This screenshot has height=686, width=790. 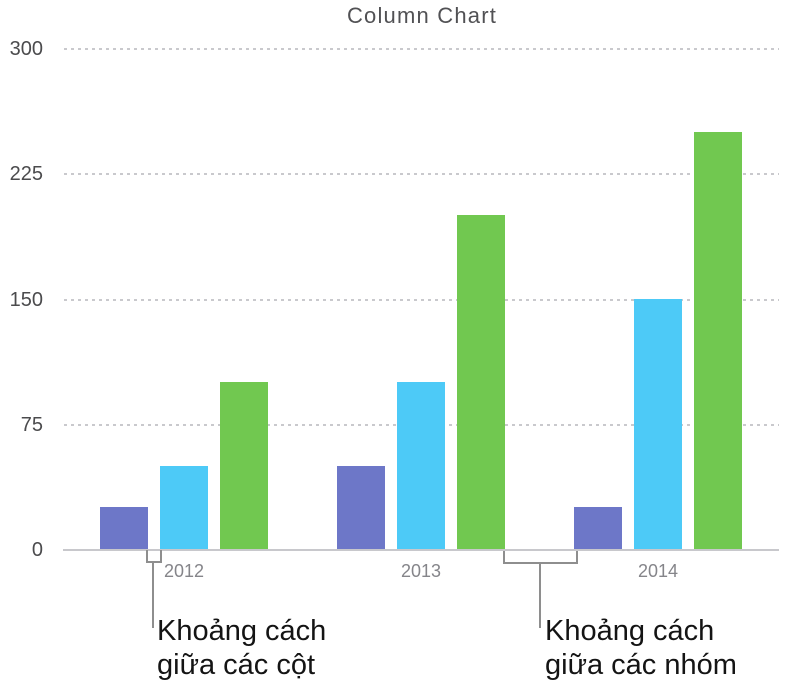 What do you see at coordinates (236, 665) in the screenshot?
I see `column-gap-label-line2: giữa các cột` at bounding box center [236, 665].